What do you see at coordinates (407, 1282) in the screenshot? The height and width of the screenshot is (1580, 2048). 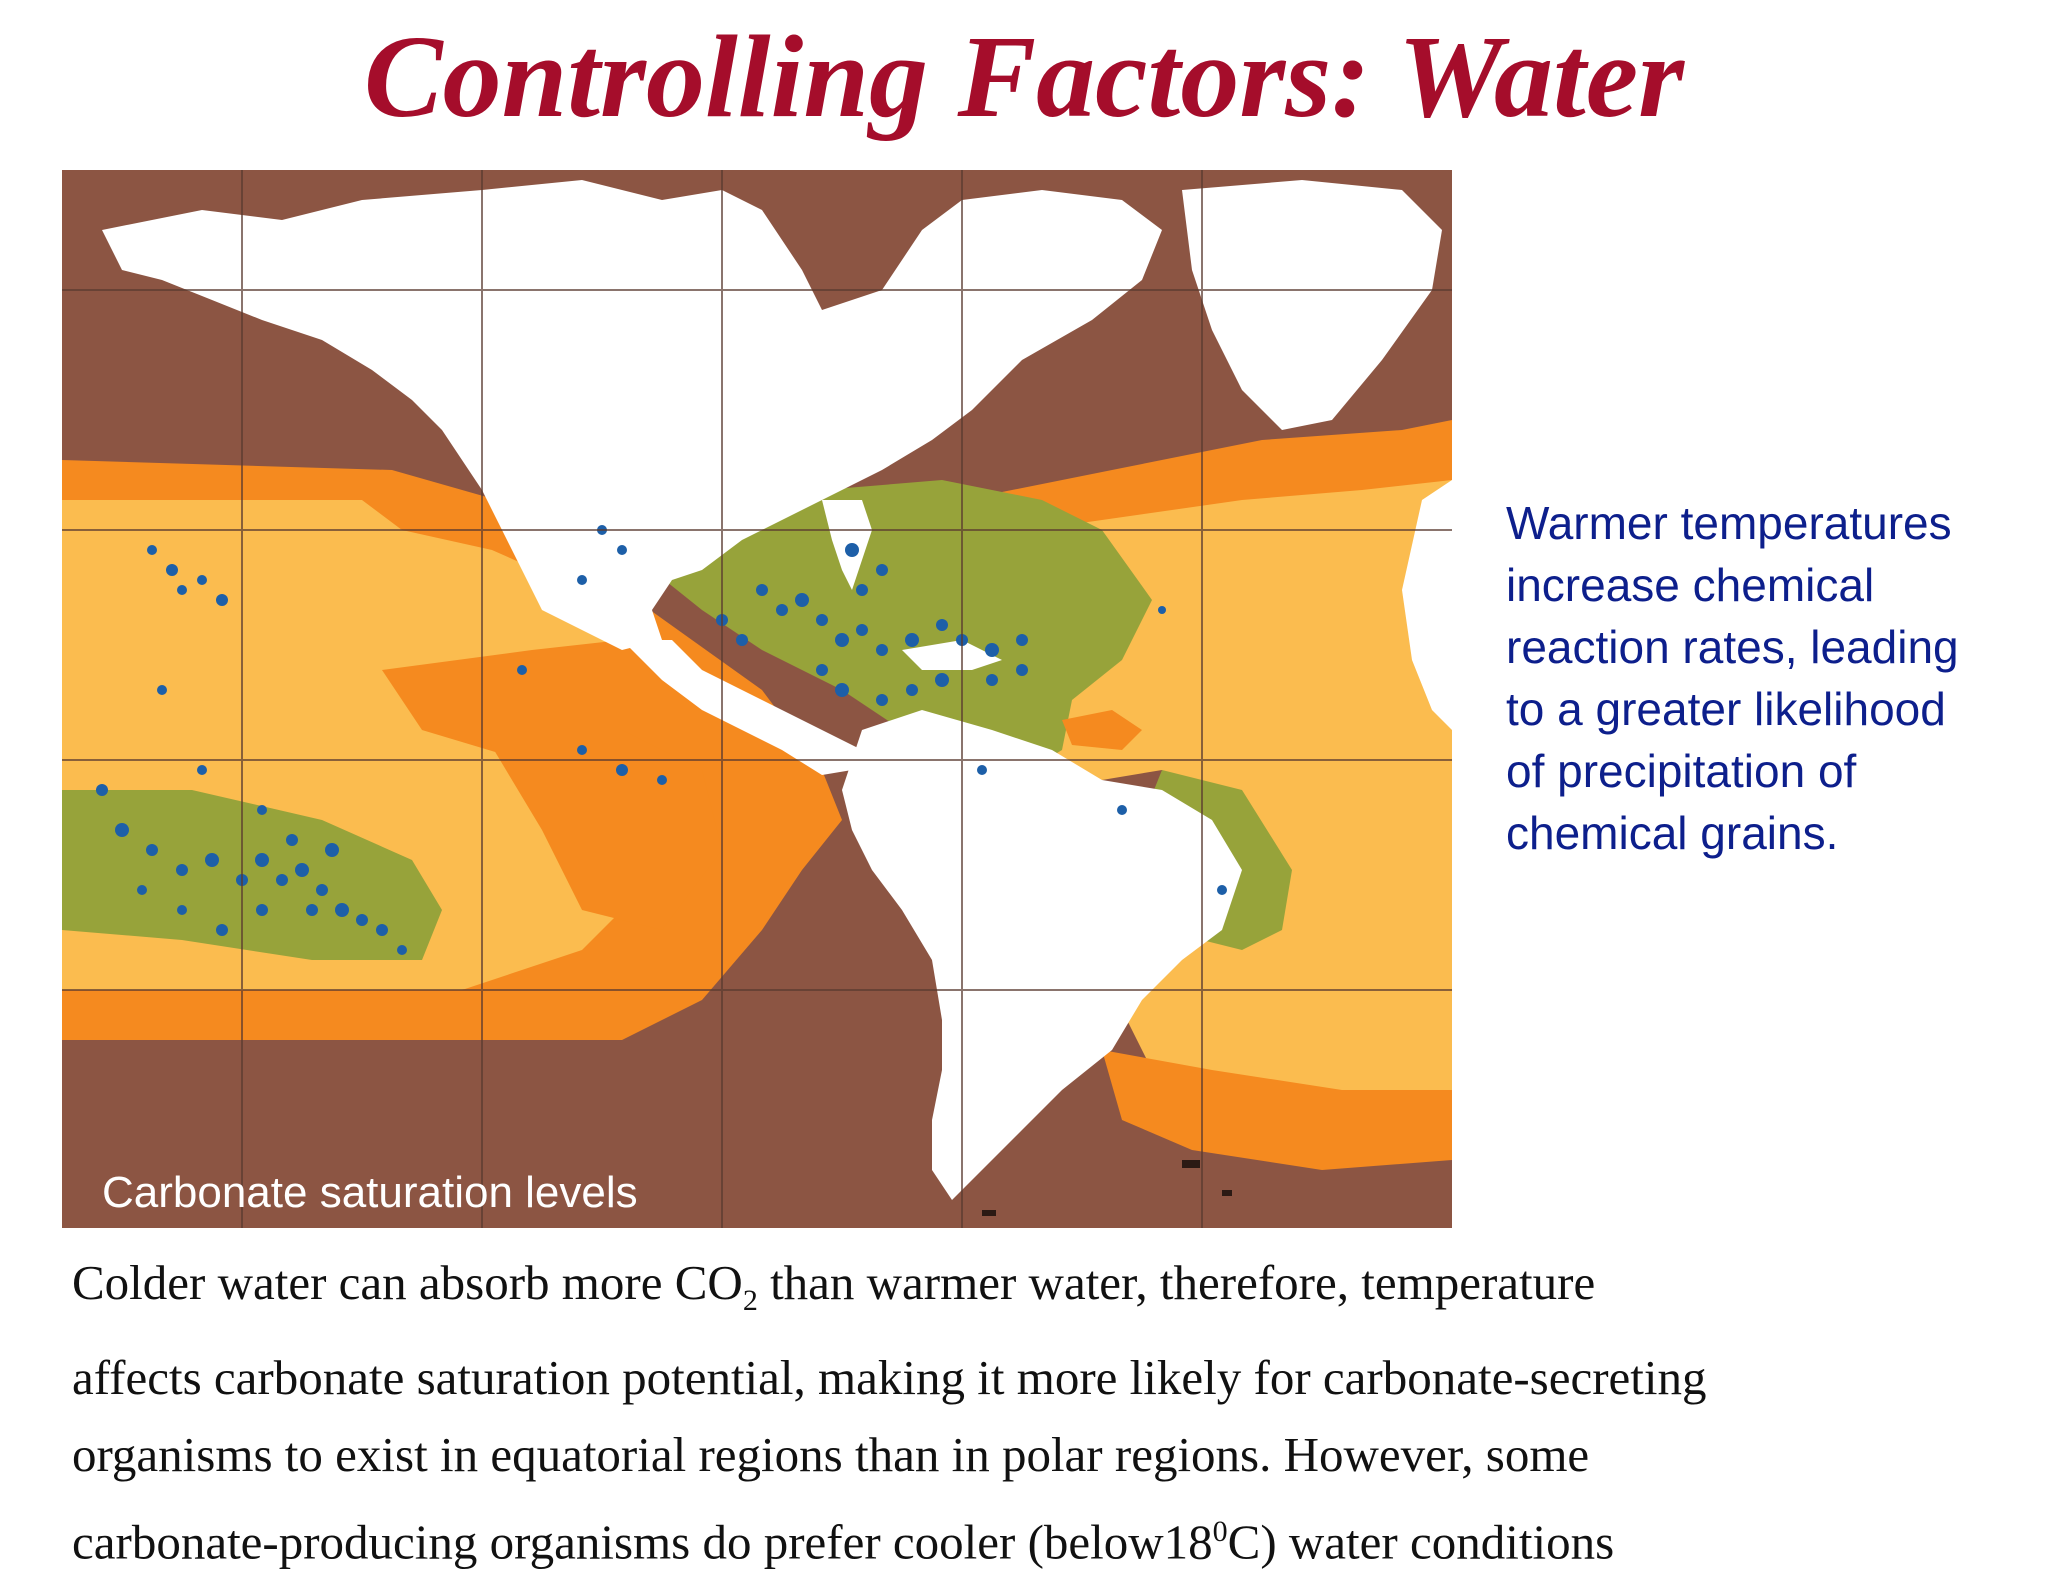 I see `body-text-segment: Colder water can absorb more CO` at bounding box center [407, 1282].